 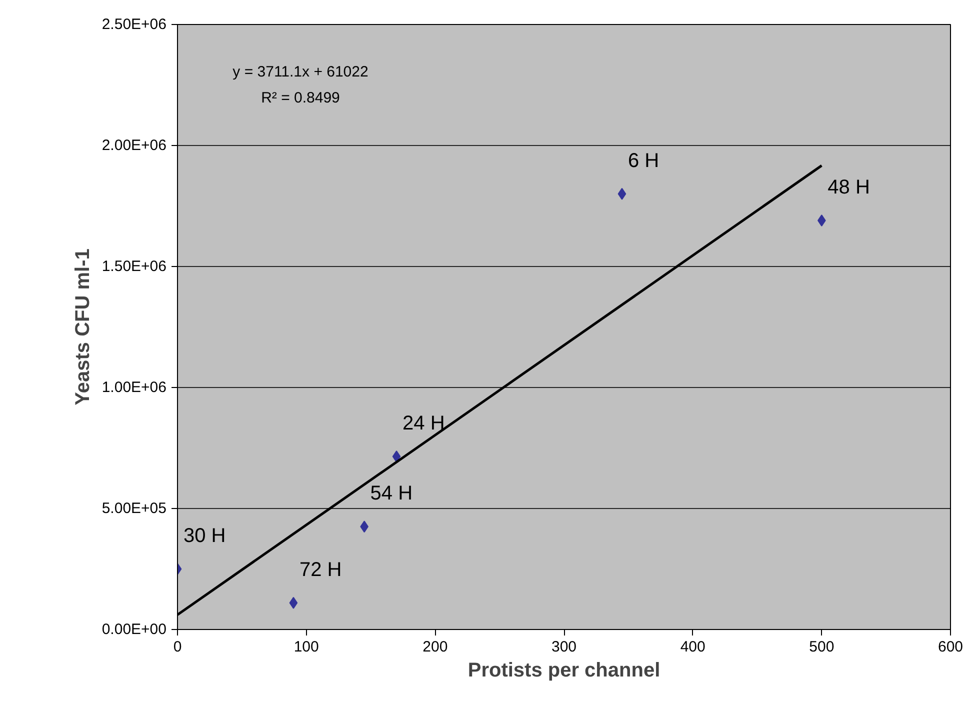 What do you see at coordinates (849, 187) in the screenshot?
I see `annotation: 48 H` at bounding box center [849, 187].